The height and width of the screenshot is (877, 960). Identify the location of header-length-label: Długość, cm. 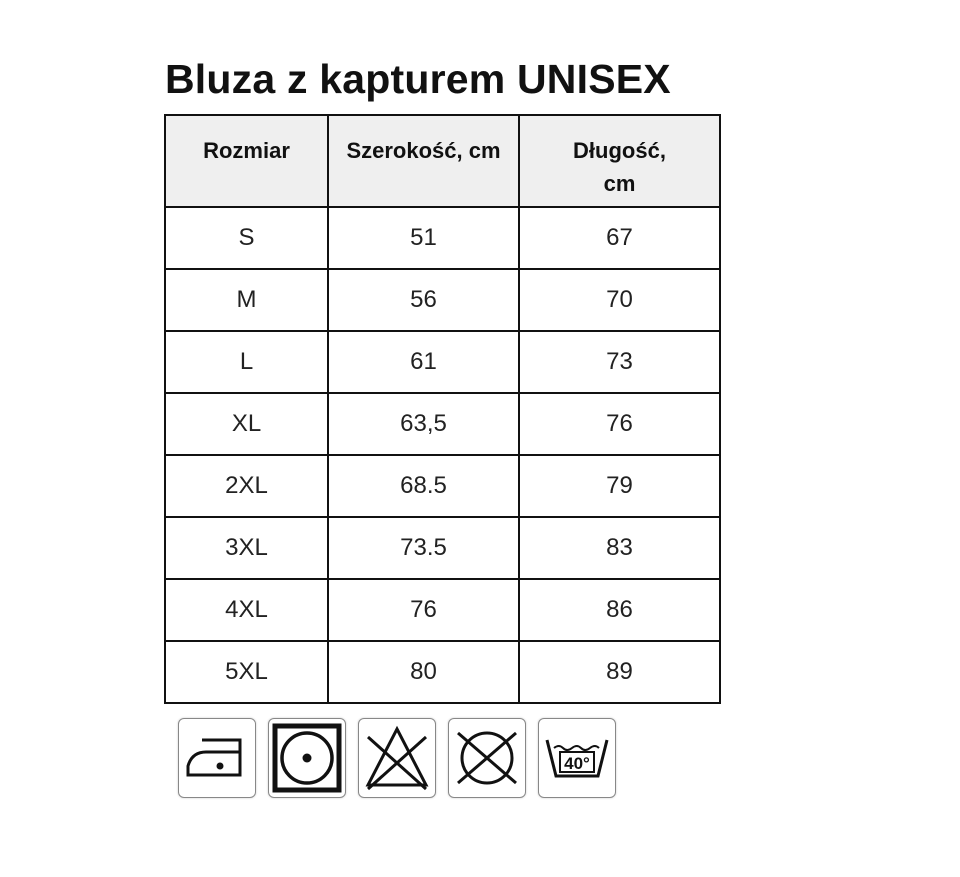
(619, 167).